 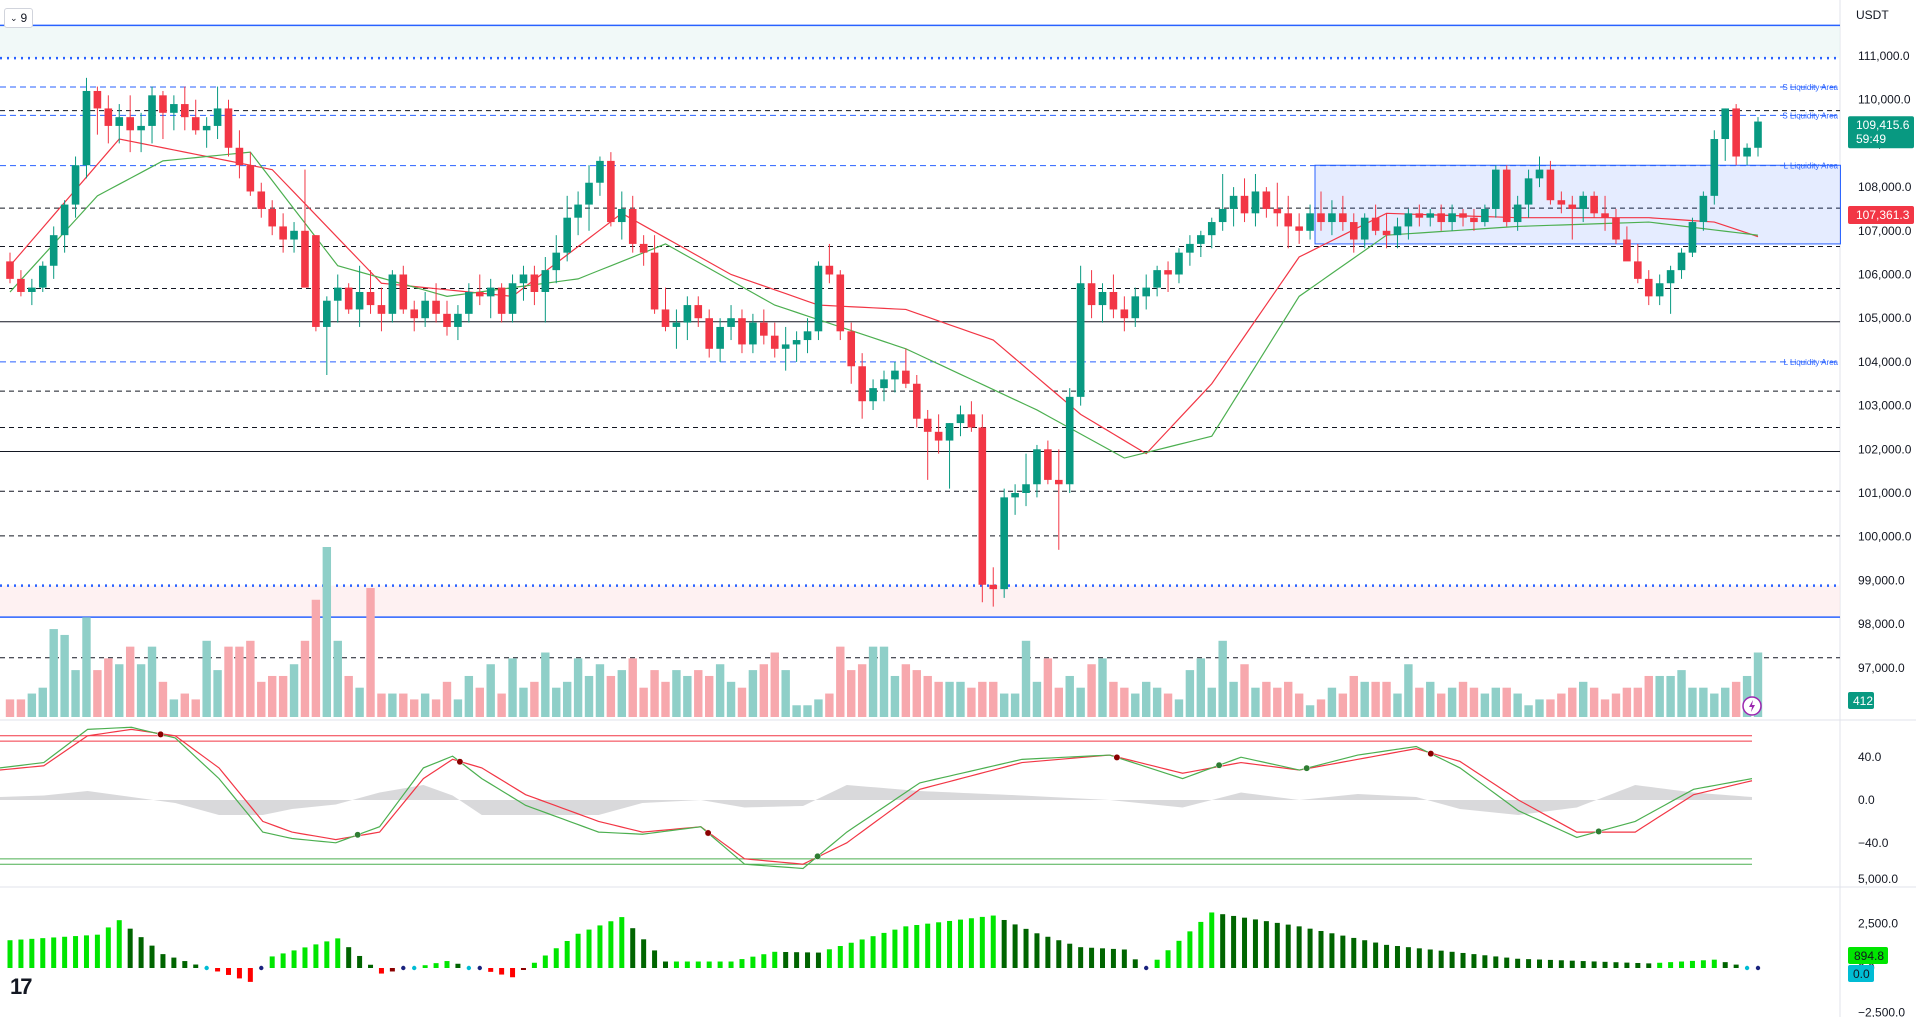 What do you see at coordinates (1872, 15) in the screenshot?
I see `currency-label: USDT` at bounding box center [1872, 15].